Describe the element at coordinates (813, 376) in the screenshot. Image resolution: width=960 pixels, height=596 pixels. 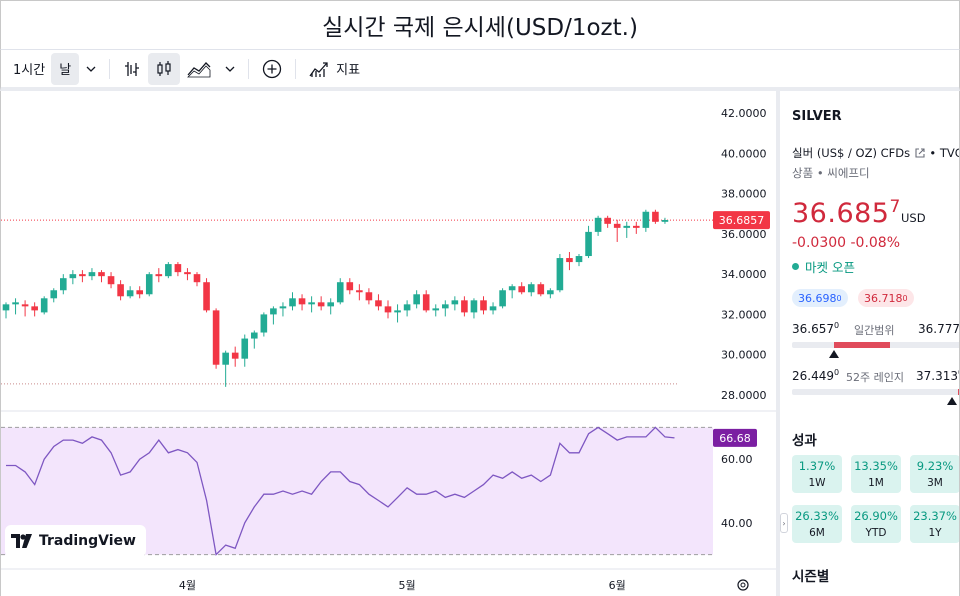
I see `week52-low-text: 26.449` at that location.